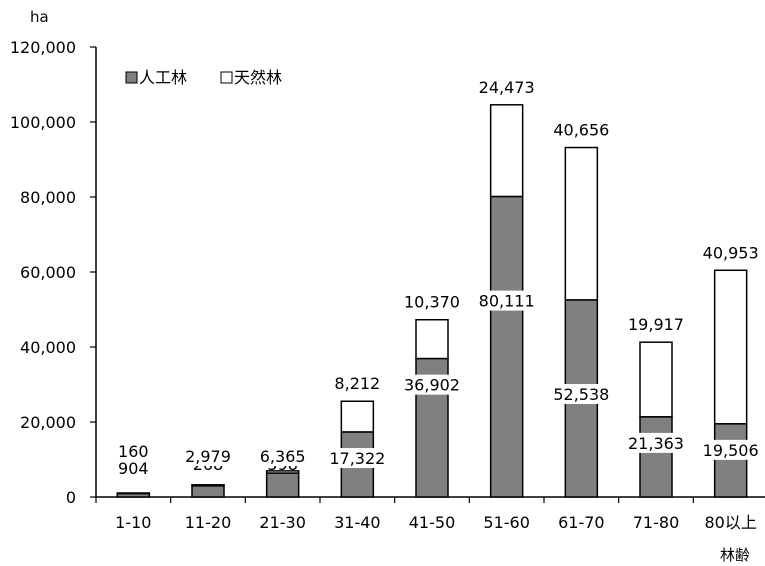  Describe the element at coordinates (432, 522) in the screenshot. I see `x-tick-label: 41-50` at that location.